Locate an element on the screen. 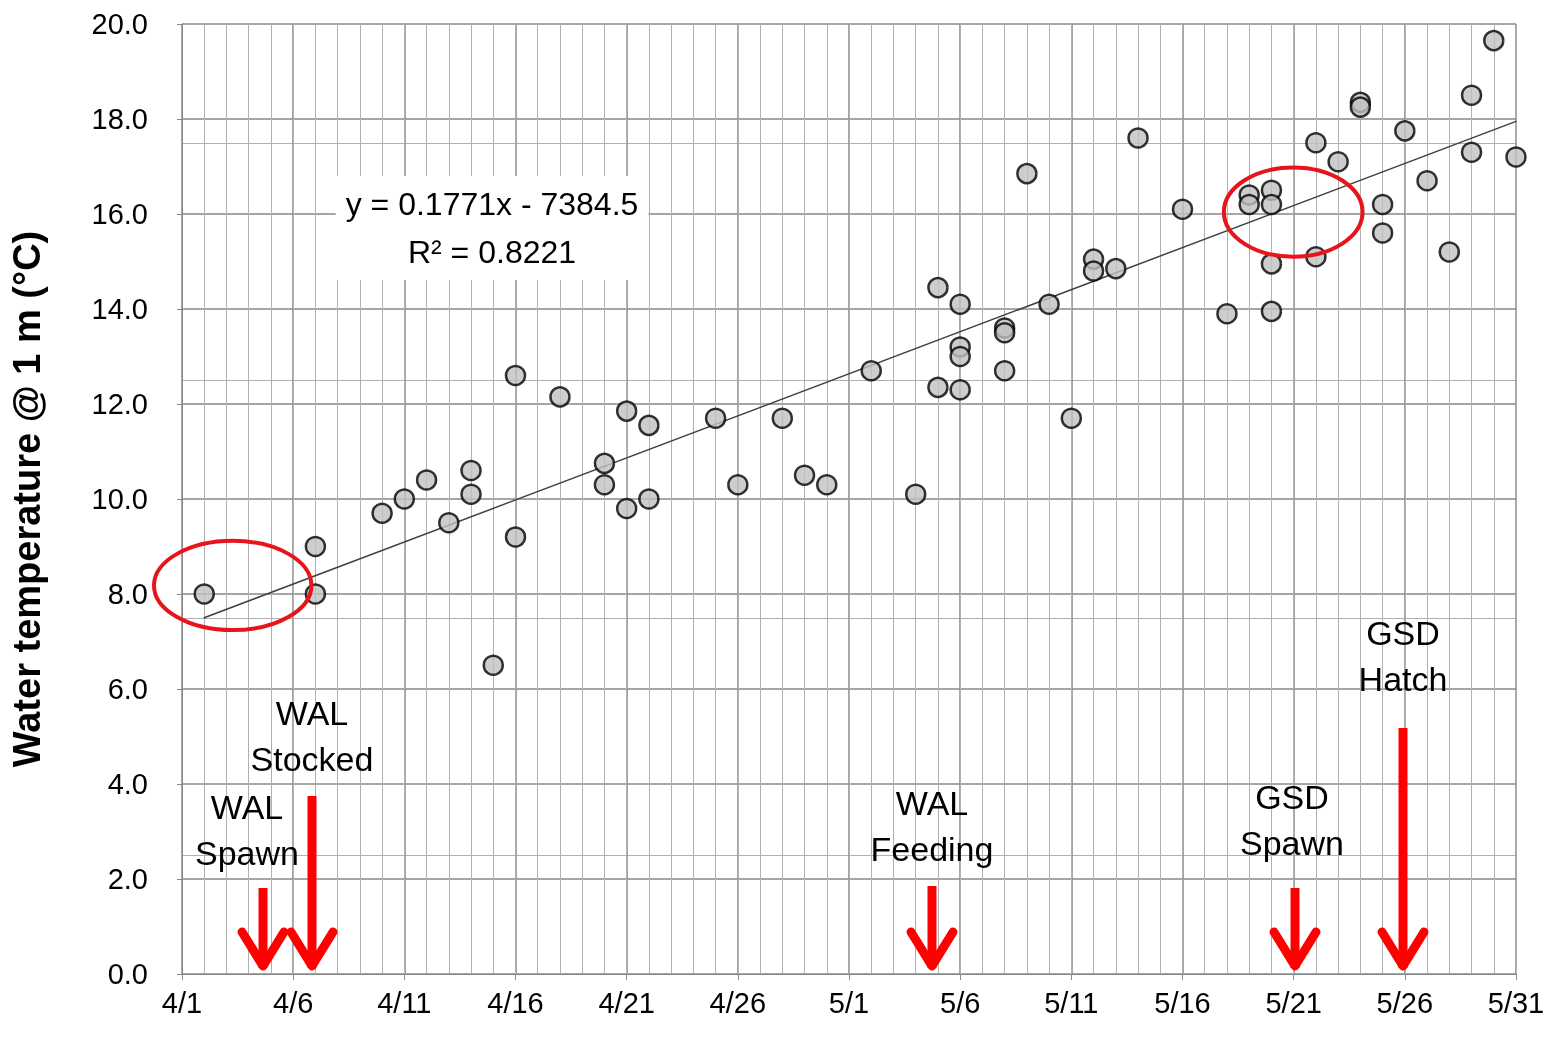 The height and width of the screenshot is (1045, 1564). y-tick-label: 12.0 is located at coordinates (119, 404).